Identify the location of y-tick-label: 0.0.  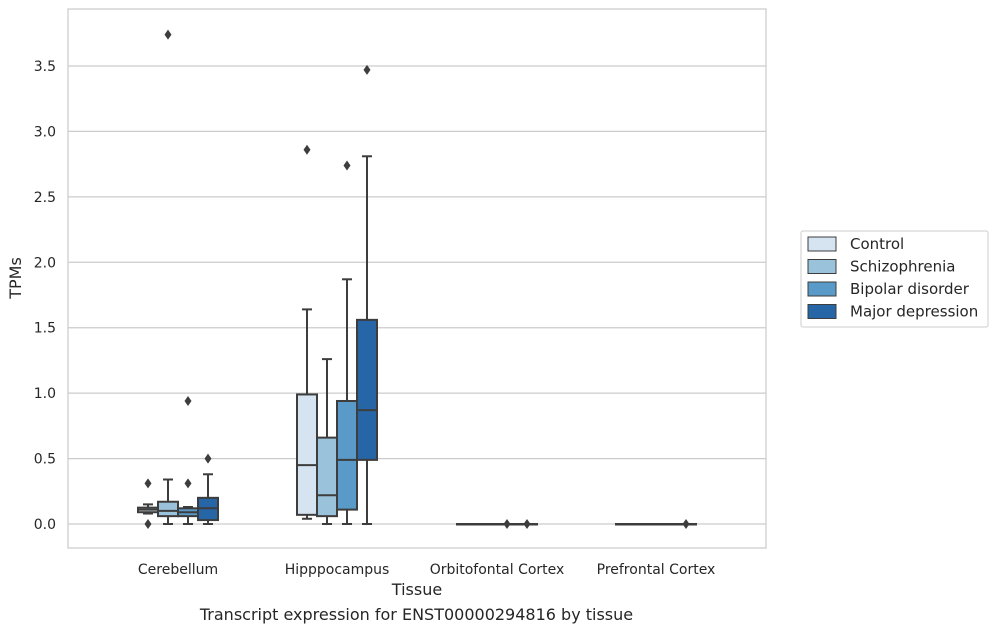
(45, 525).